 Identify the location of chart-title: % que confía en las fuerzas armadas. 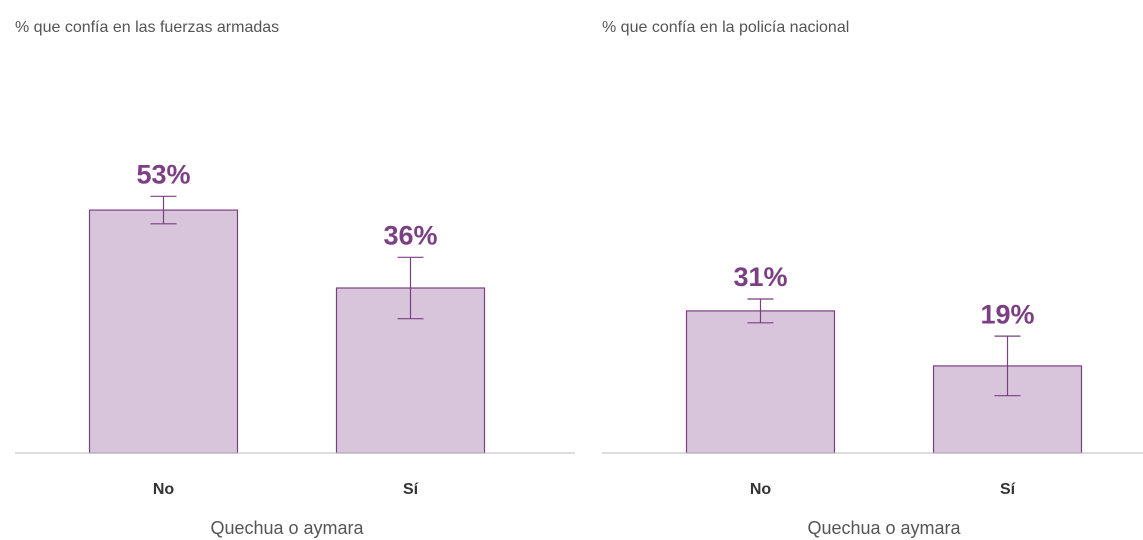
(147, 27).